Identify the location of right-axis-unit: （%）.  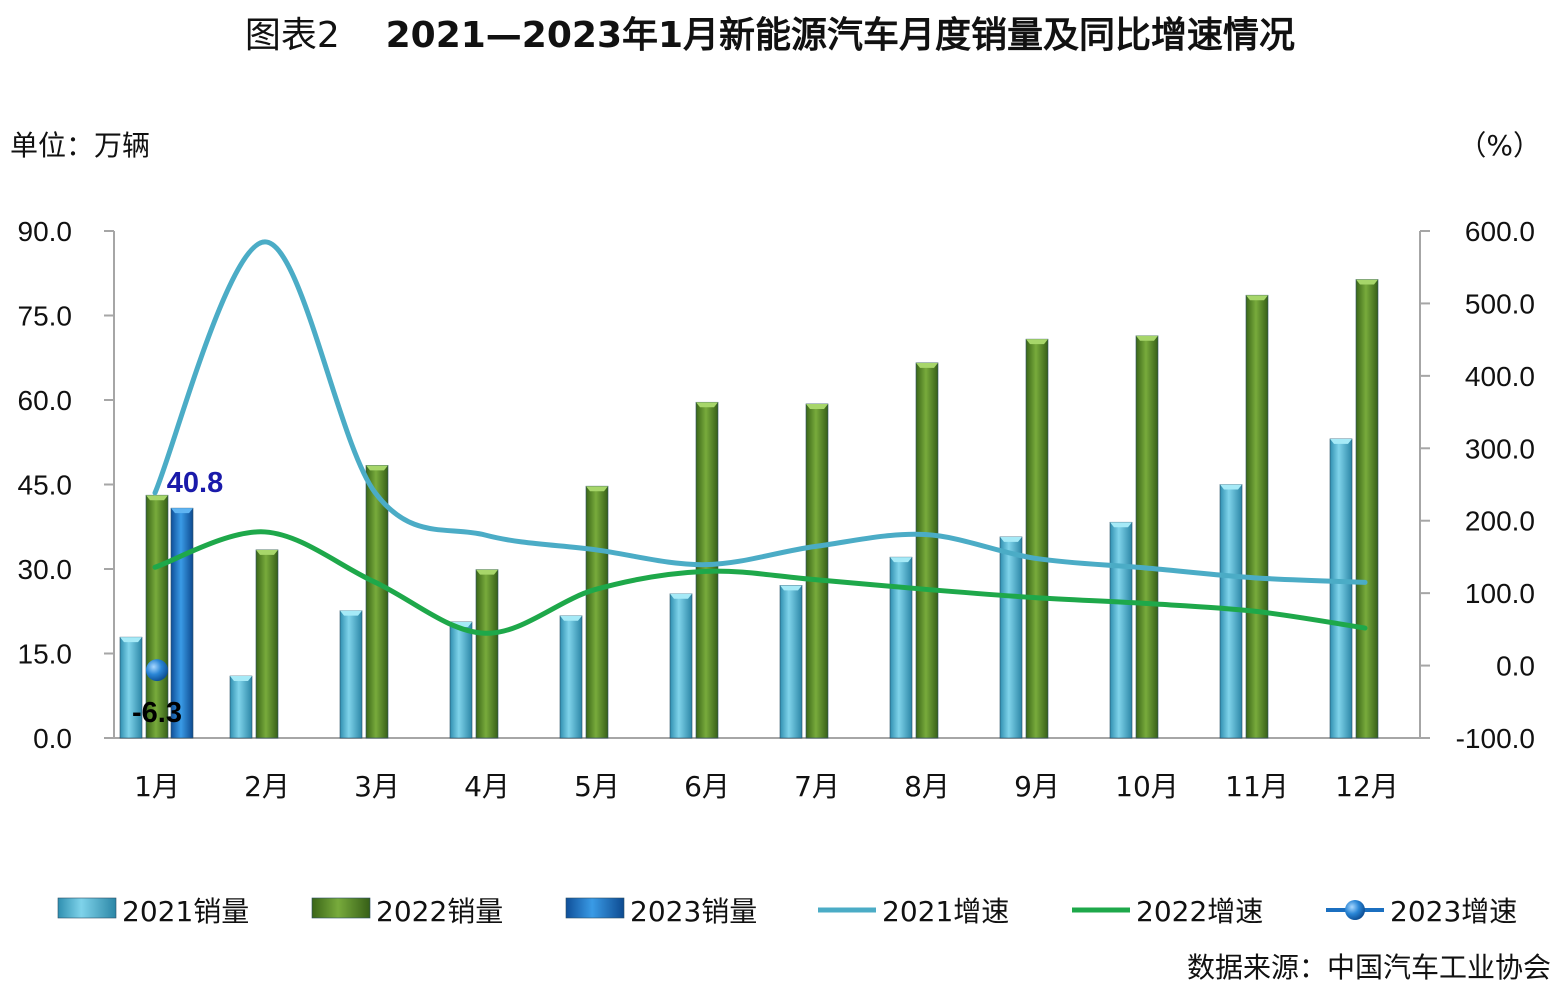
(1499, 145).